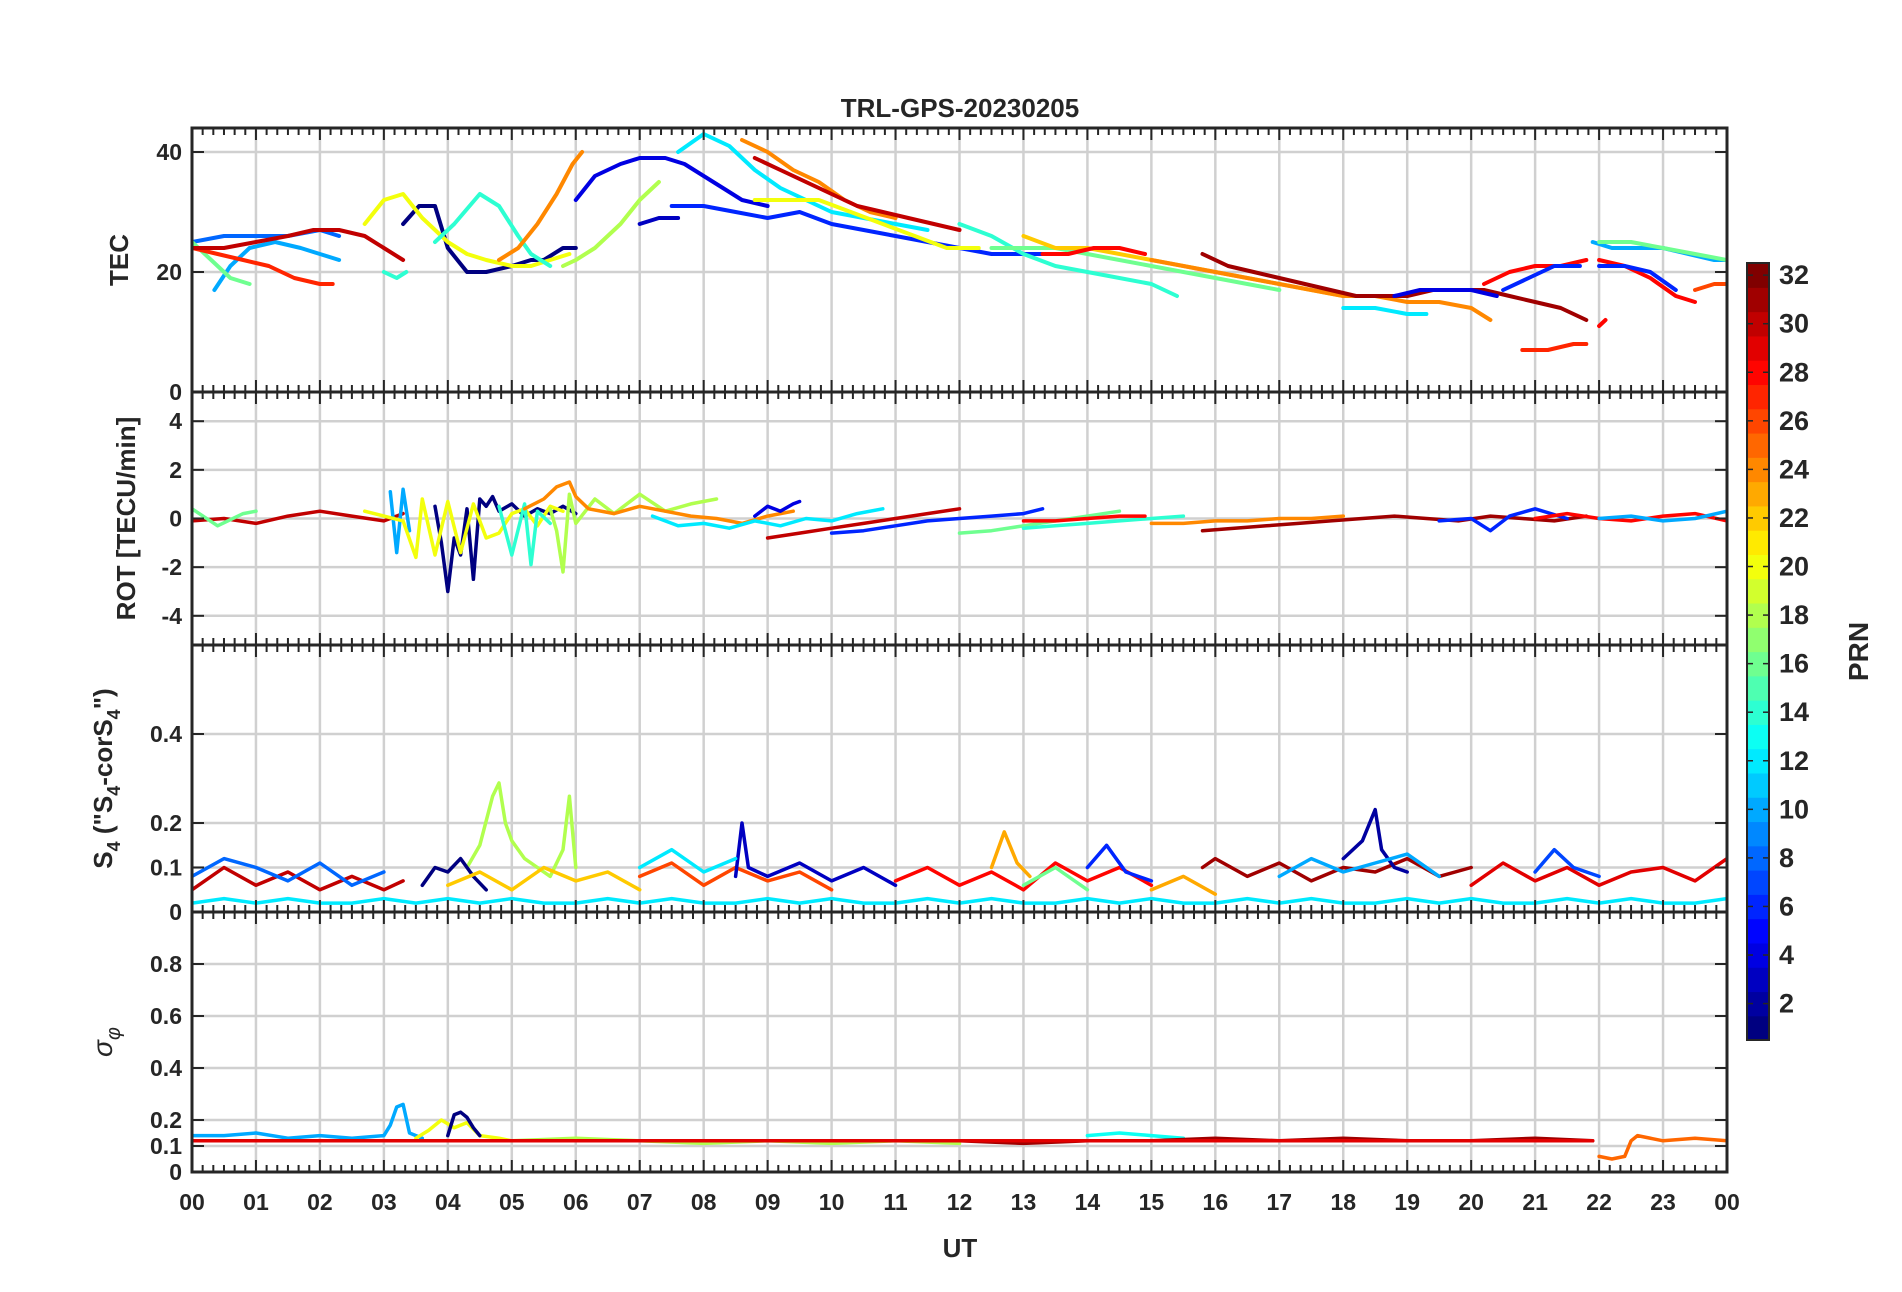 Image resolution: width=1902 pixels, height=1292 pixels. Describe the element at coordinates (576, 1202) in the screenshot. I see `x-tick-label: 06` at that location.